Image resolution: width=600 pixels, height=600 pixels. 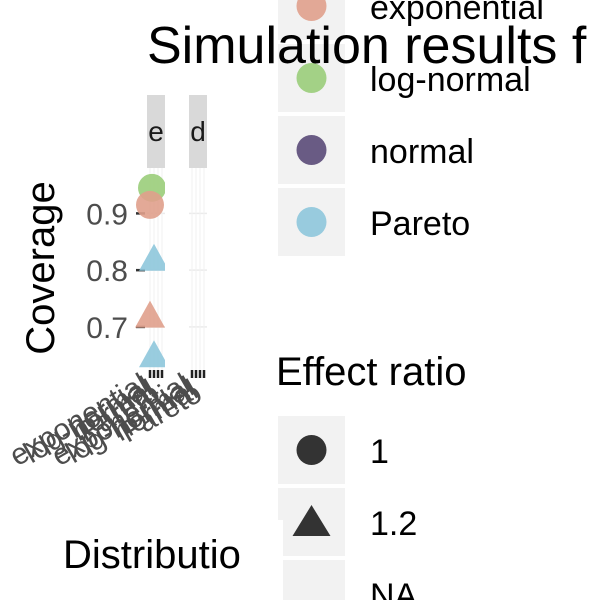 I want to click on legend-key, so click(x=311, y=580).